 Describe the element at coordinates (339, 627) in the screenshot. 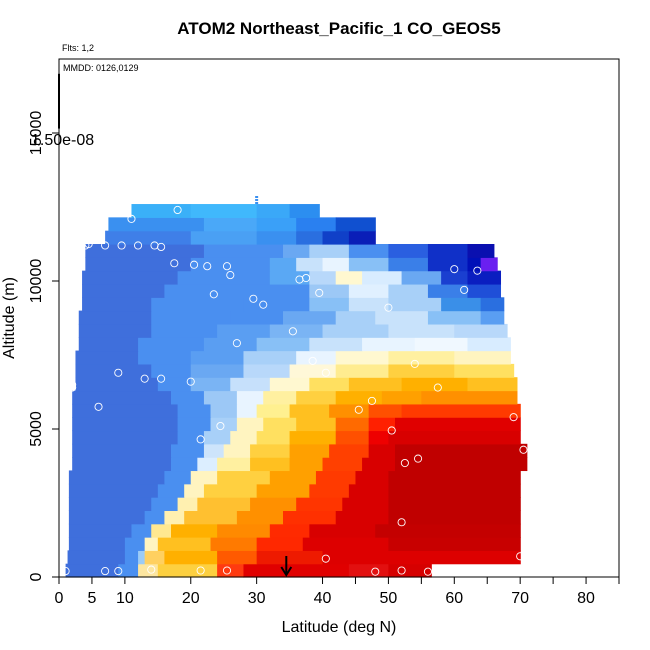

I see `x-axis-label: Latitude (deg N)` at that location.